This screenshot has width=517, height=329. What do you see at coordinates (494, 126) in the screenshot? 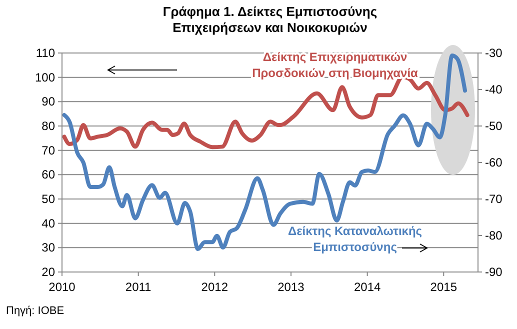
I see `y2-tick-label: -50` at bounding box center [494, 126].